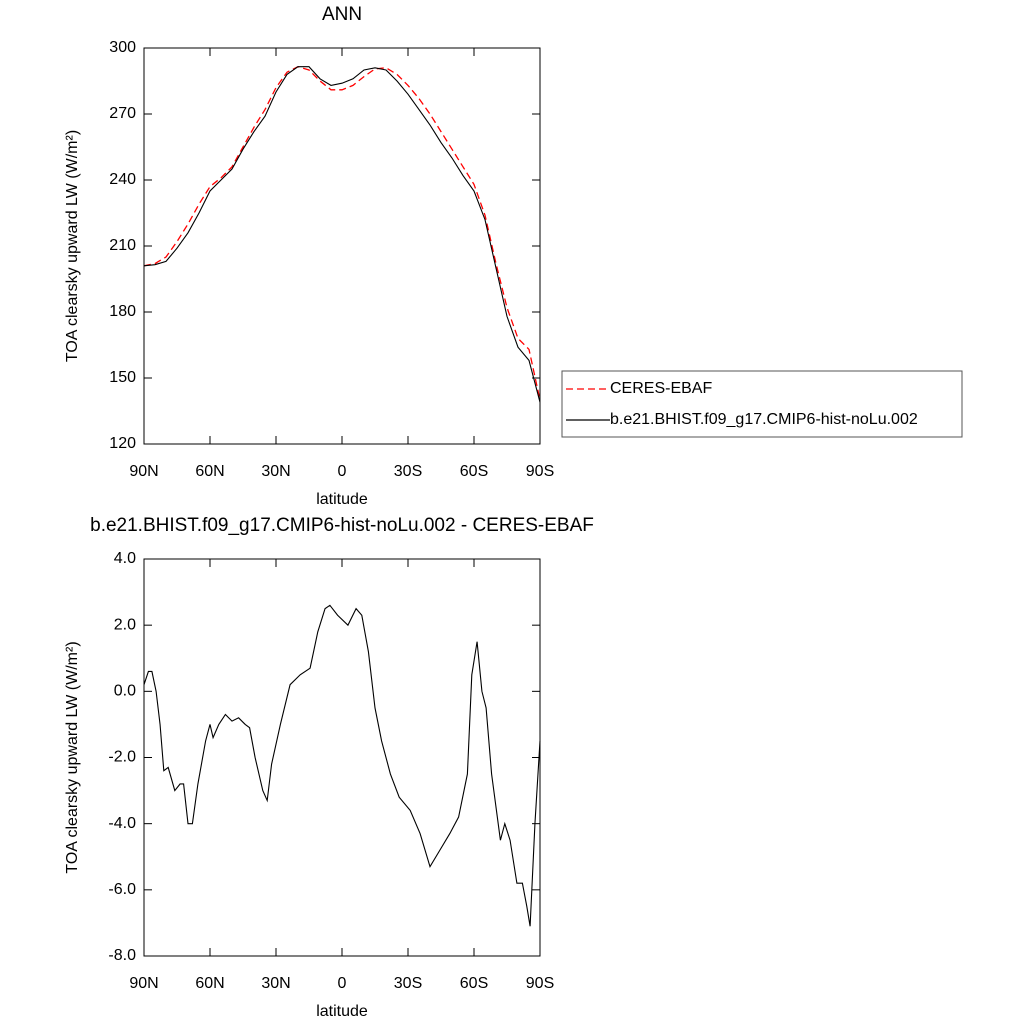 The image size is (1024, 1024). I want to click on y-tick-label: 270, so click(122, 113).